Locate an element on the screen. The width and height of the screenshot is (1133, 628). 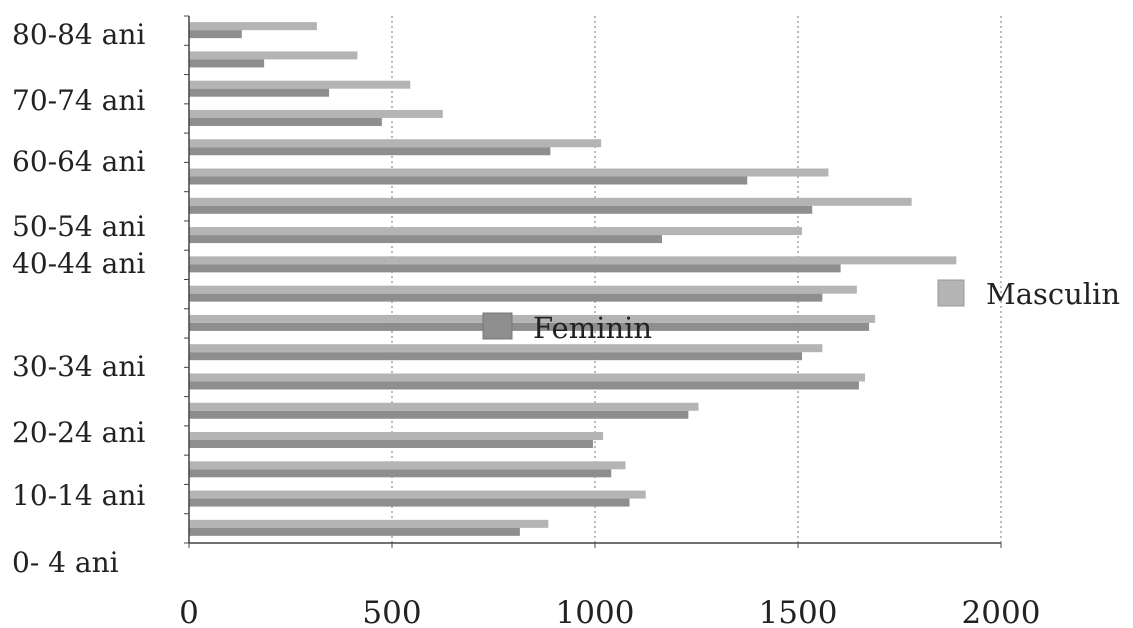
legend-item-masculin: Masculin is located at coordinates (1028, 294).